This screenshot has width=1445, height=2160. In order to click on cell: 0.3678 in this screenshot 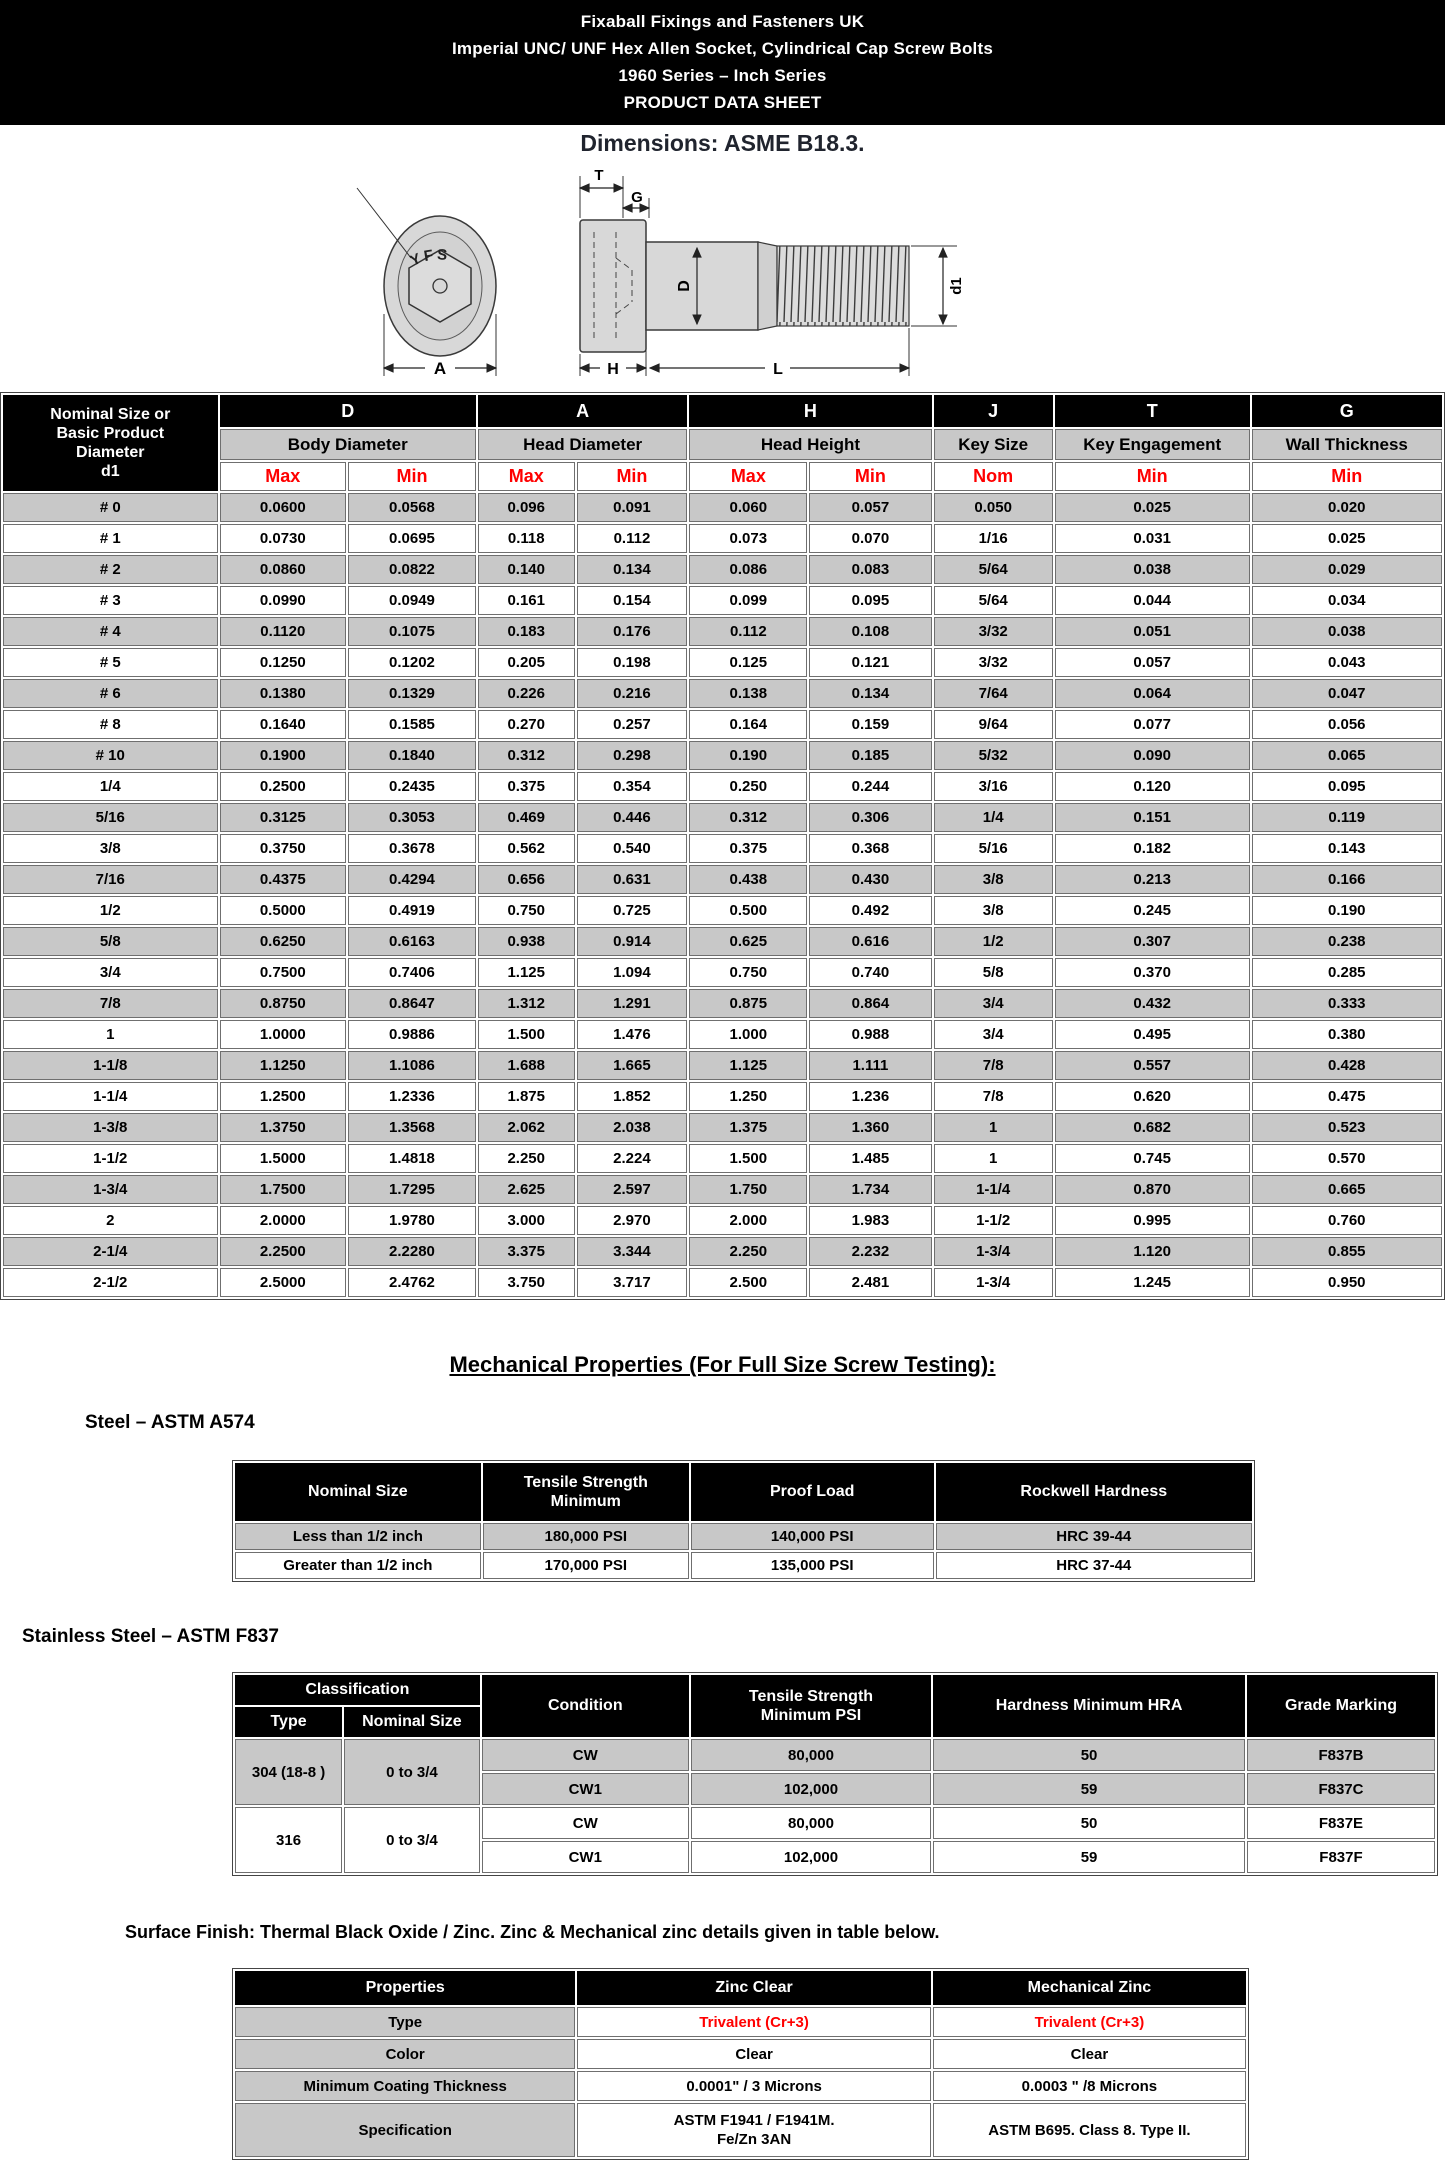, I will do `click(412, 848)`.